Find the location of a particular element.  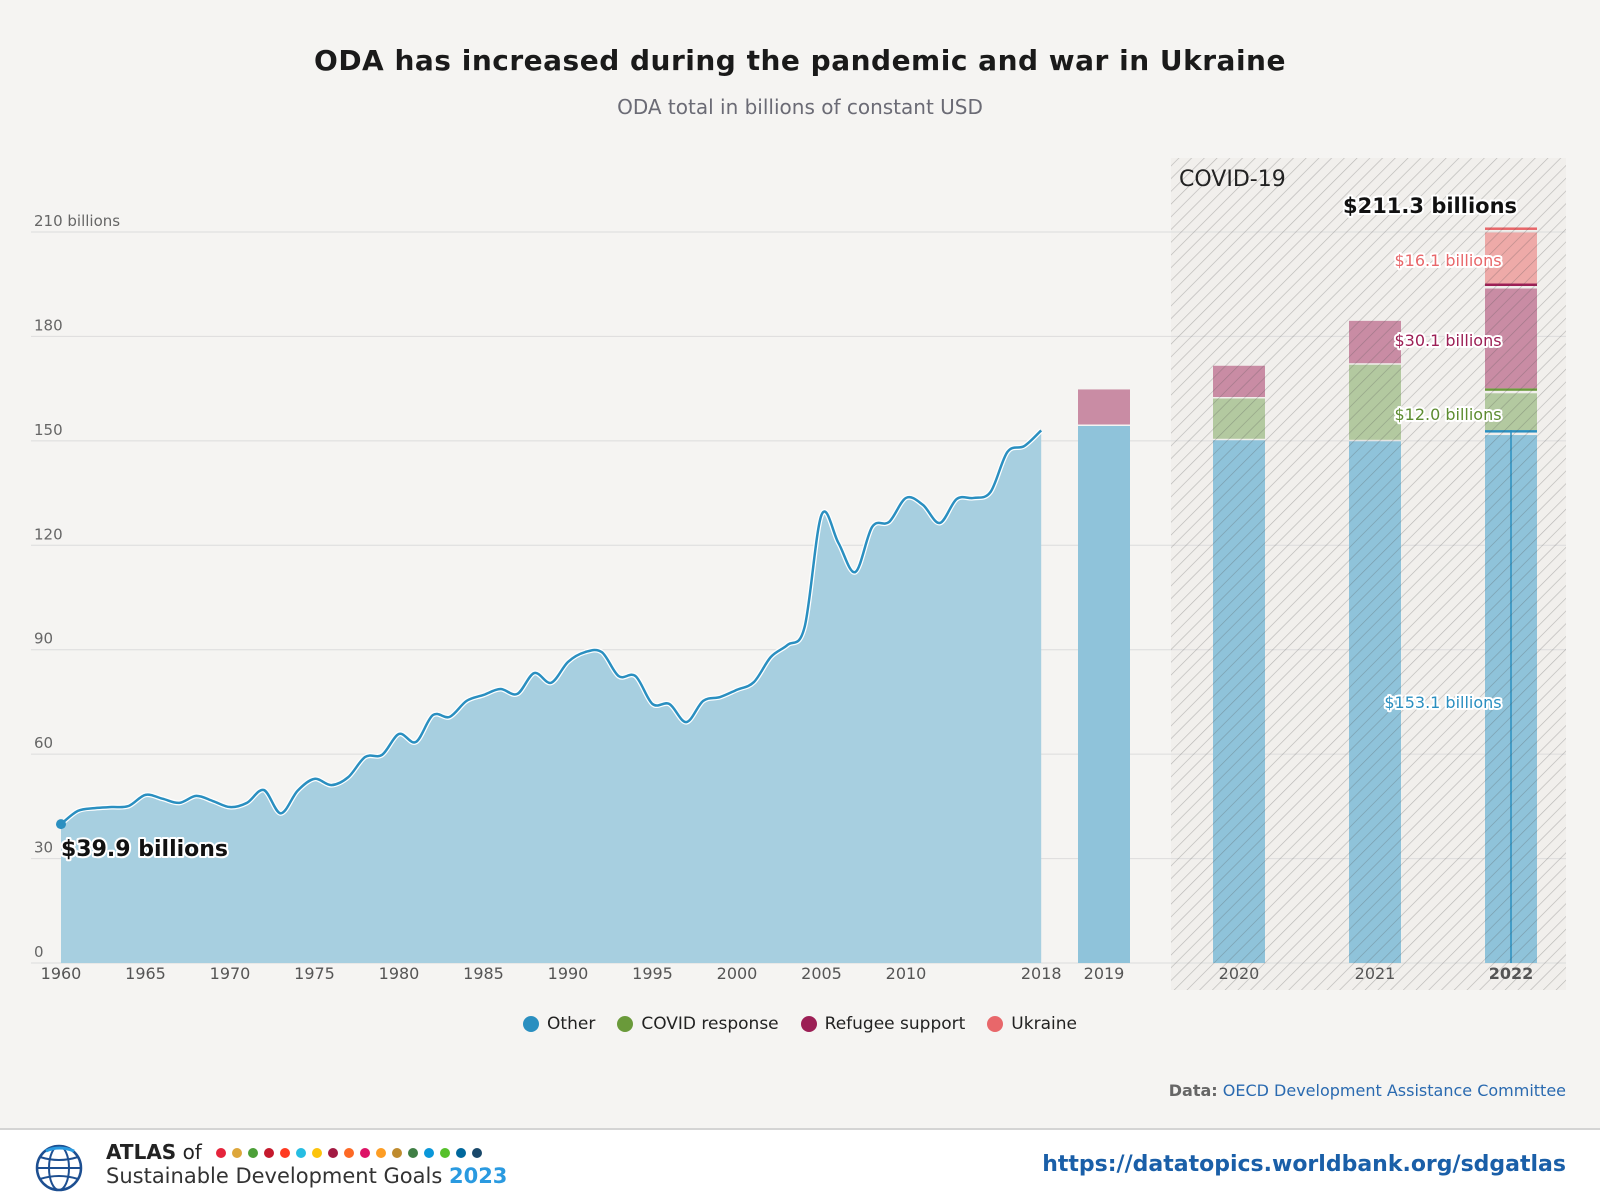

ukraine-2022-label: $16.1 billions is located at coordinates (1447, 260).